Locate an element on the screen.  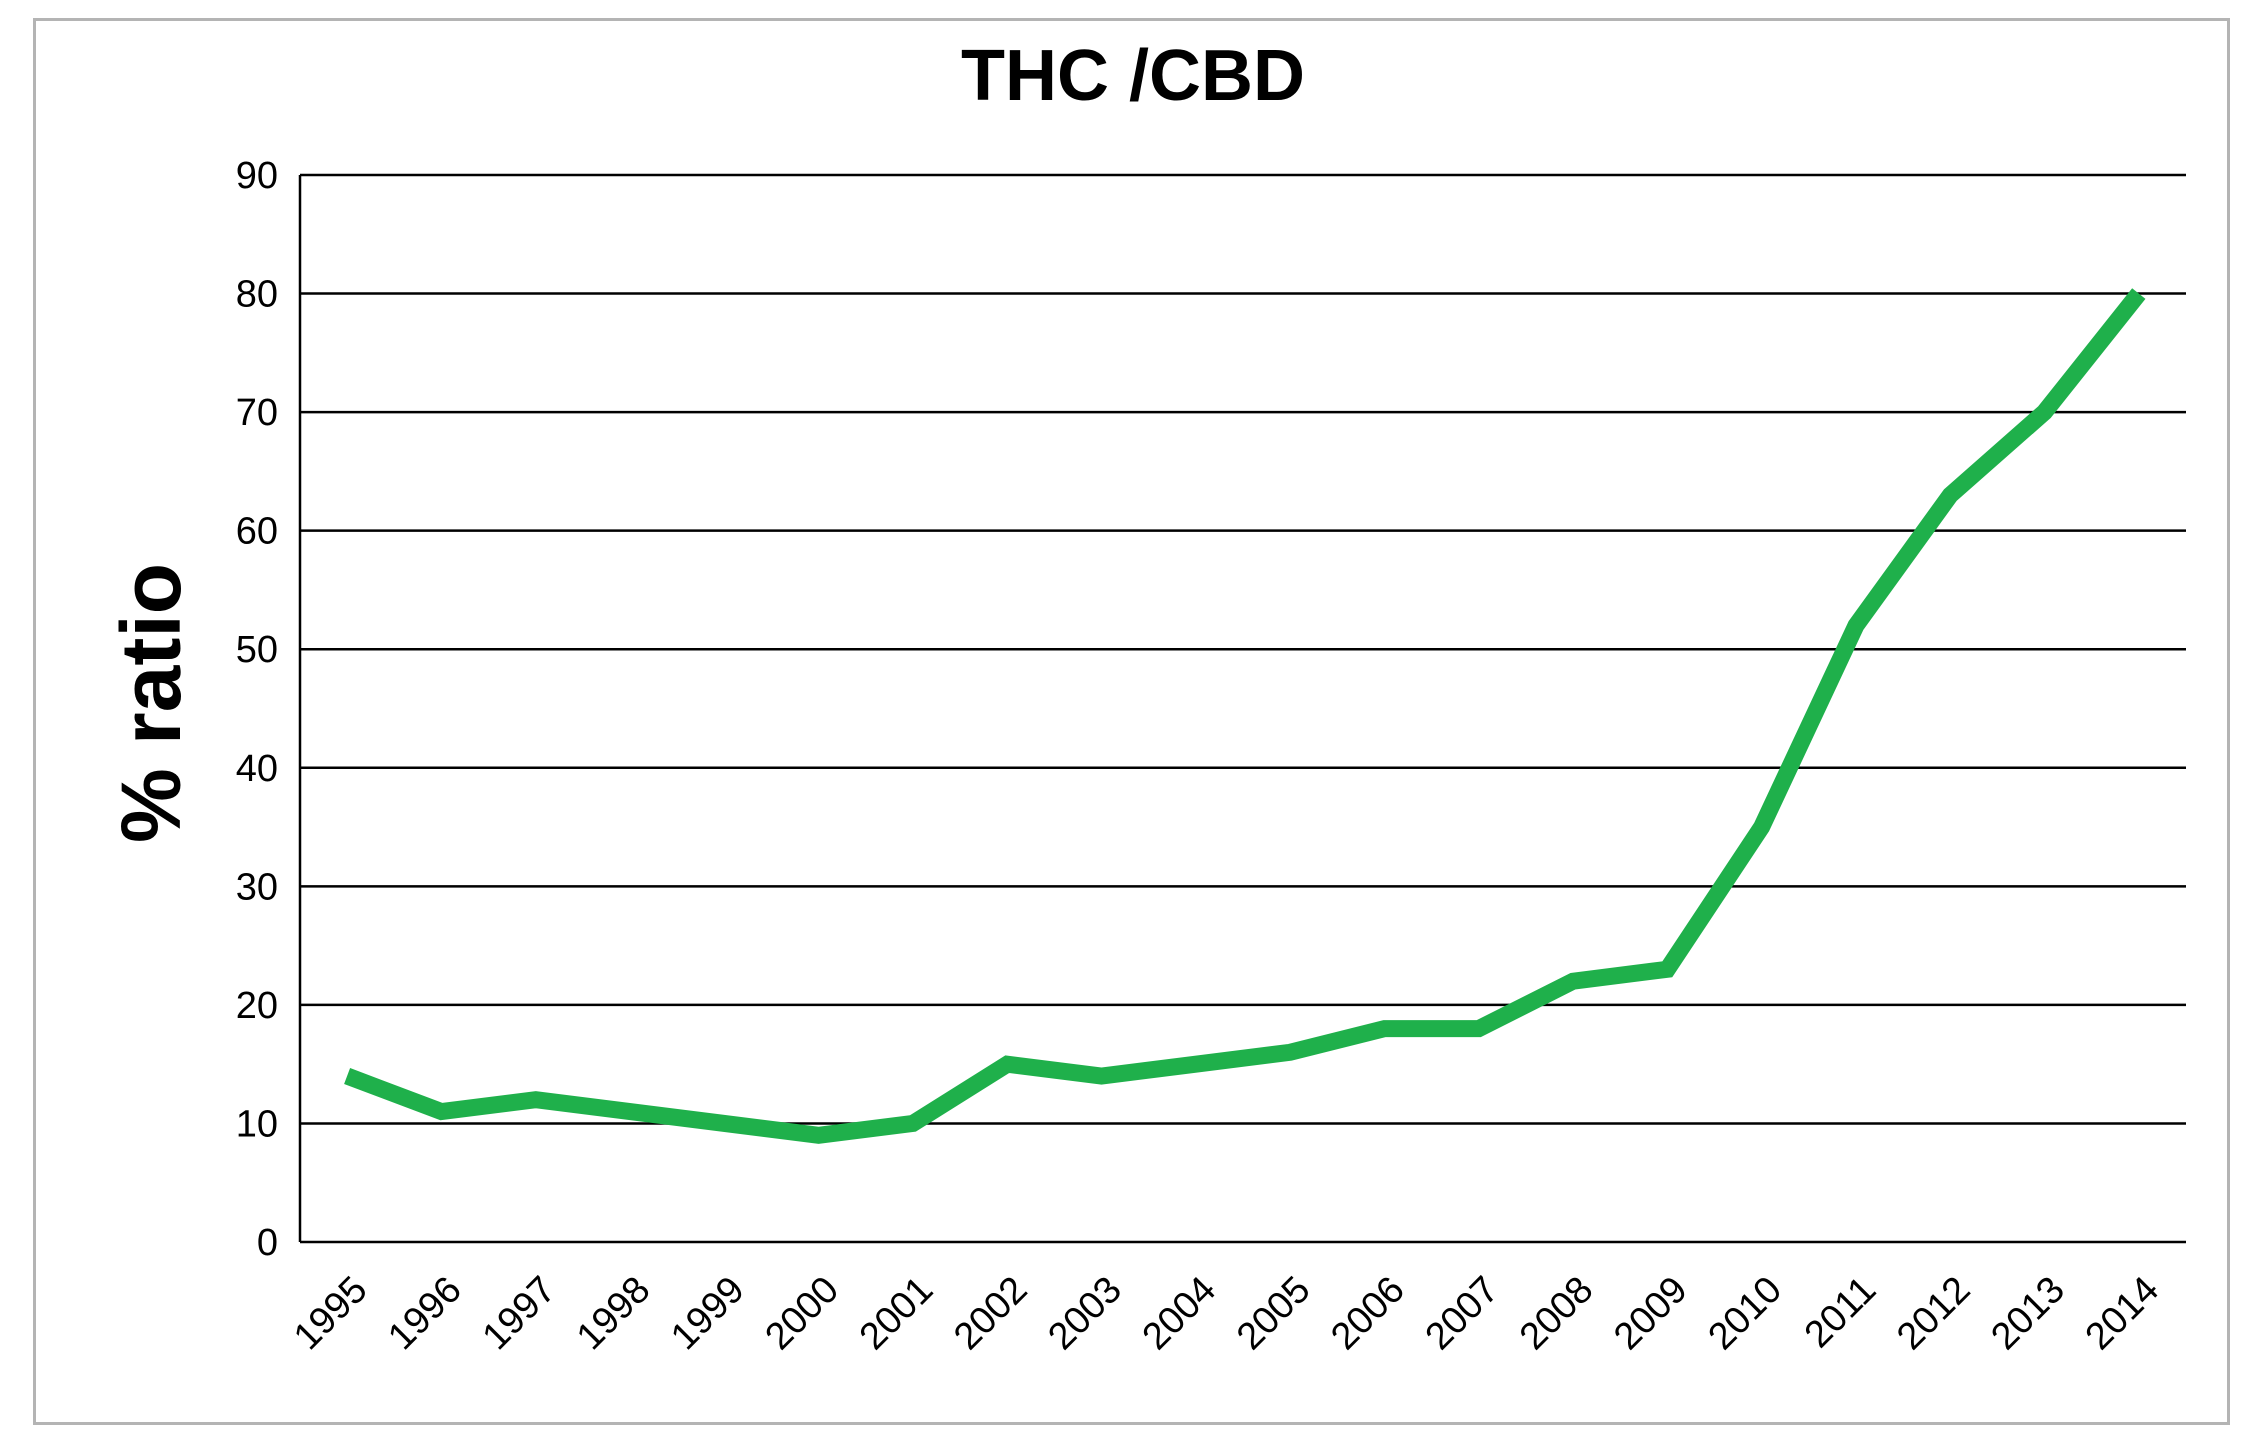
x-tick-label: 1998 is located at coordinates (613, 1313).